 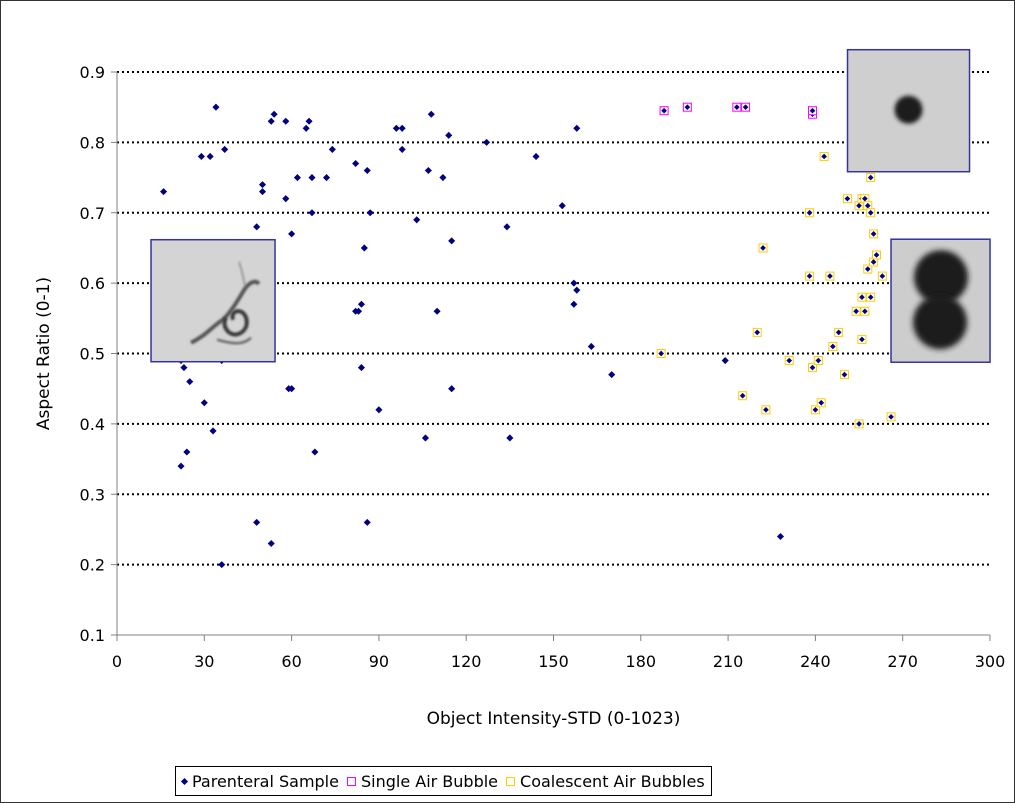 I want to click on coalescent-bubbles-image, so click(x=940, y=300).